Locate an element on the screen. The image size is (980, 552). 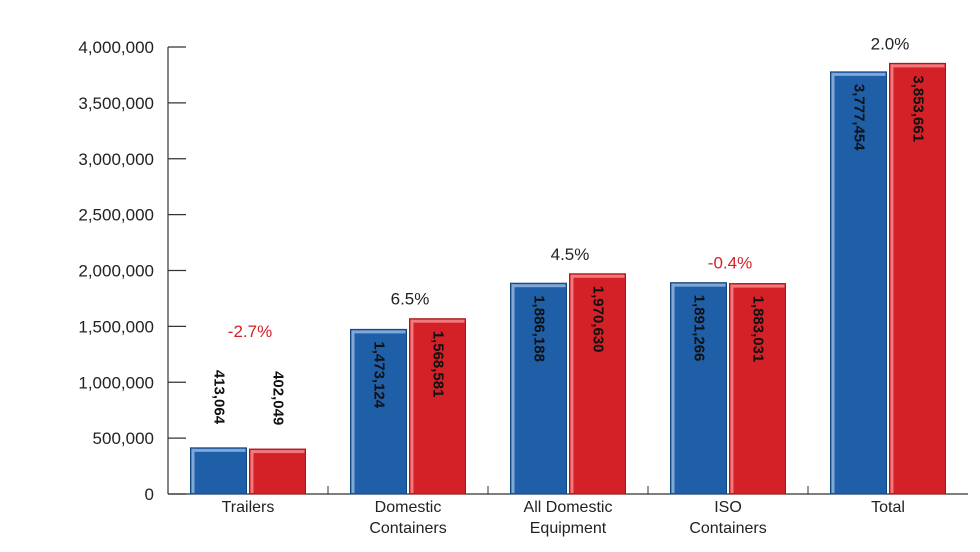
x-tick-label-line: Trailers is located at coordinates (248, 507).